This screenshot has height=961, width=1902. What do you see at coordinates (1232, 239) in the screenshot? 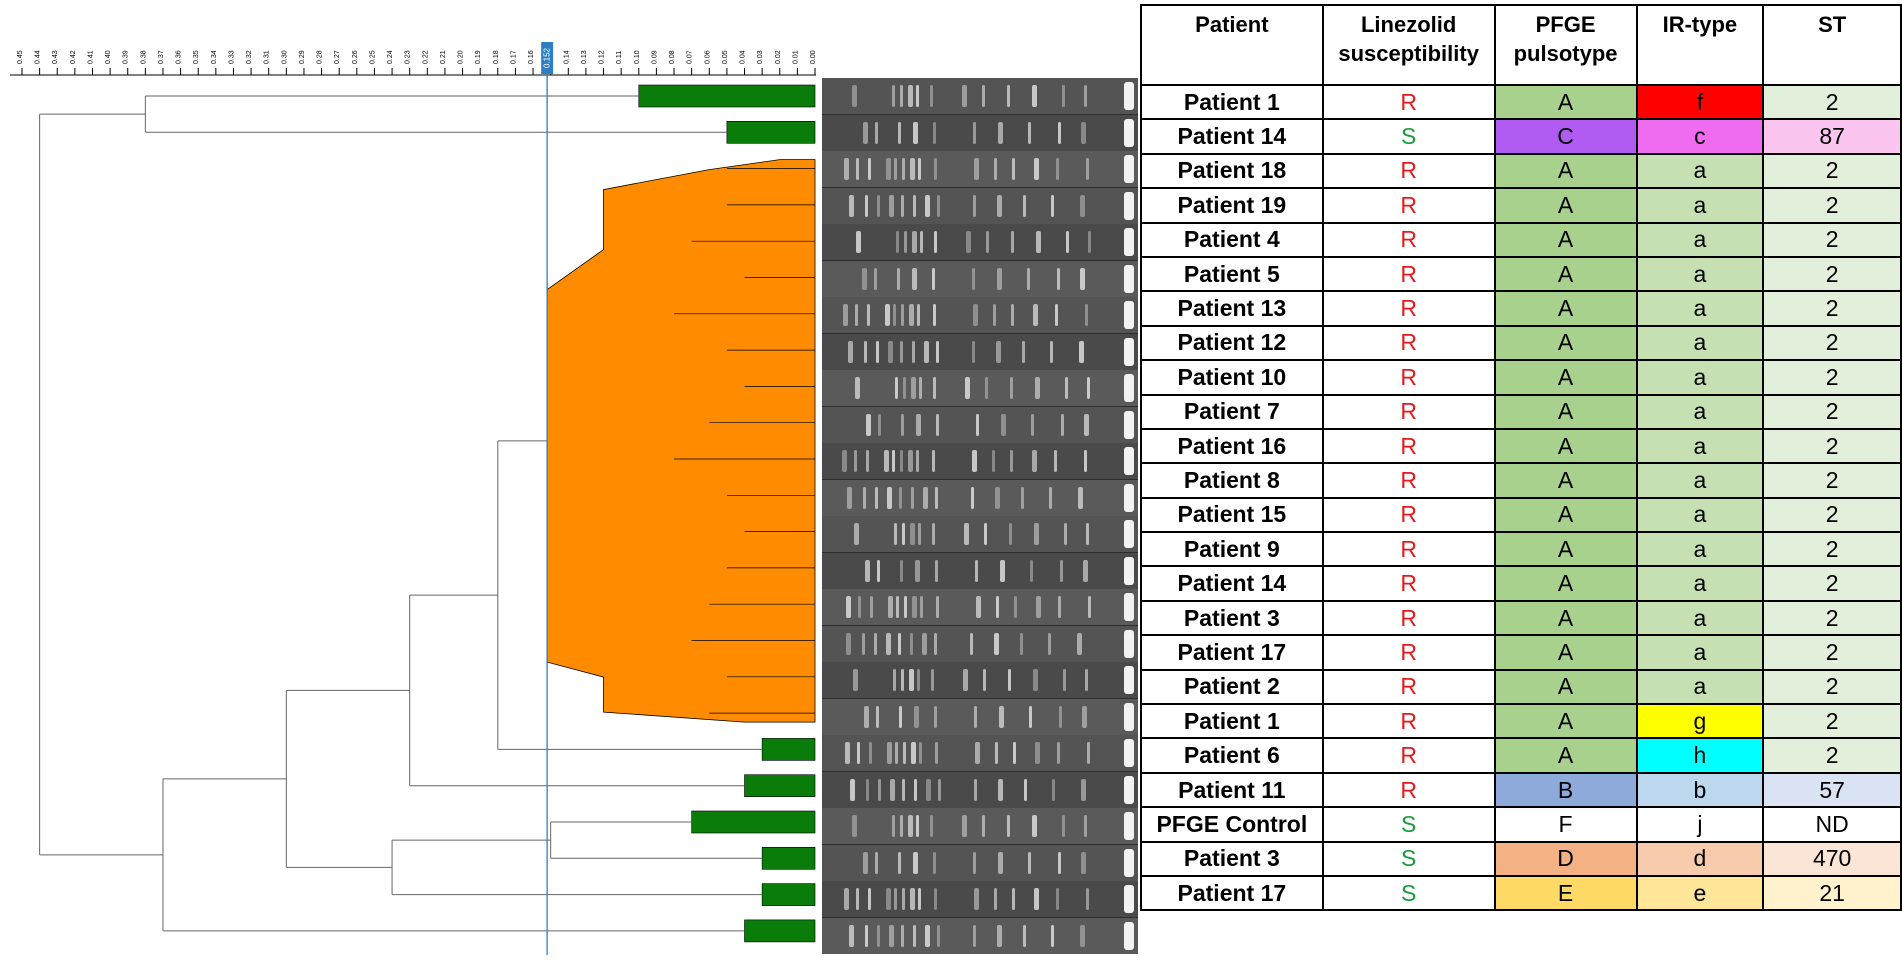
I see `patient-cell: Patient 4` at bounding box center [1232, 239].